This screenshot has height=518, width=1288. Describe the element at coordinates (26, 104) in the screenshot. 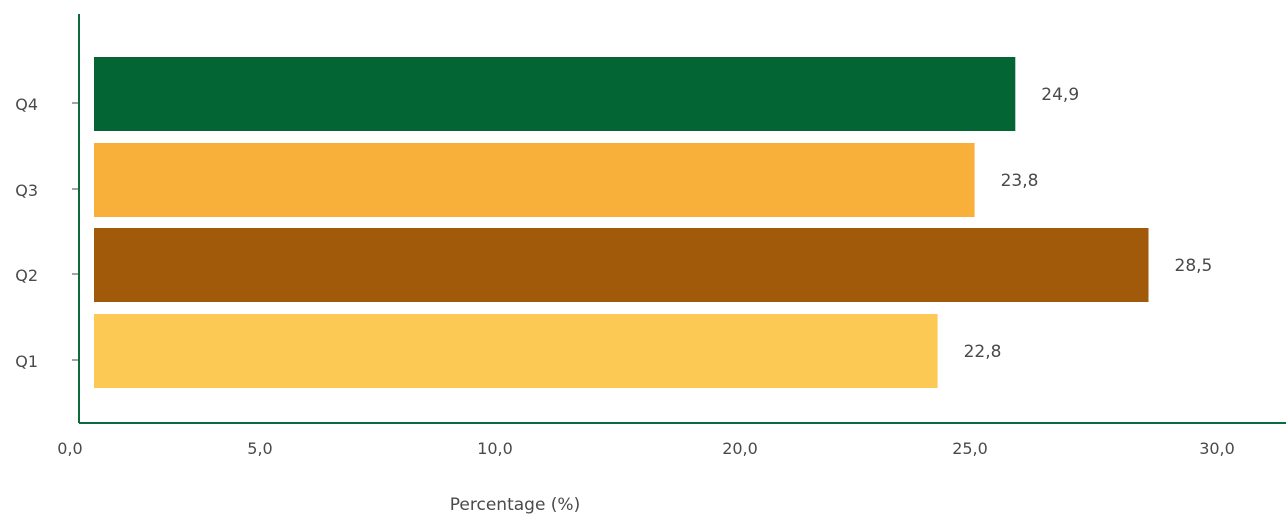

I see `category-label-q4: Q4` at that location.